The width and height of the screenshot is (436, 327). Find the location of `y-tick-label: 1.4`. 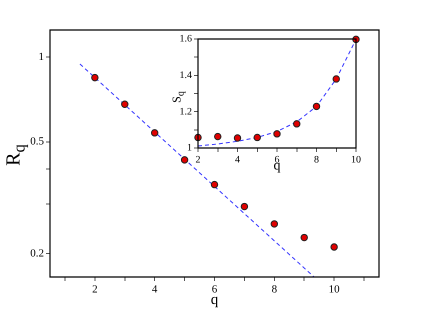

y-tick-label: 1.4 is located at coordinates (186, 75).